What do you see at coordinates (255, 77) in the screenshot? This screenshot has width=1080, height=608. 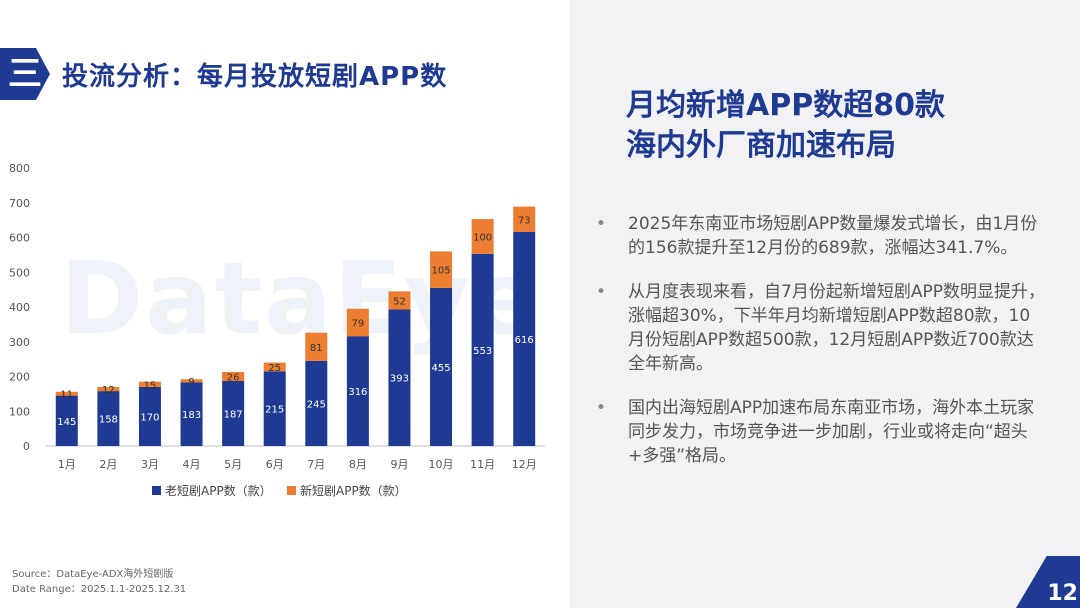 I see `slide-title: 投流分析：每月投放短剧APP数` at bounding box center [255, 77].